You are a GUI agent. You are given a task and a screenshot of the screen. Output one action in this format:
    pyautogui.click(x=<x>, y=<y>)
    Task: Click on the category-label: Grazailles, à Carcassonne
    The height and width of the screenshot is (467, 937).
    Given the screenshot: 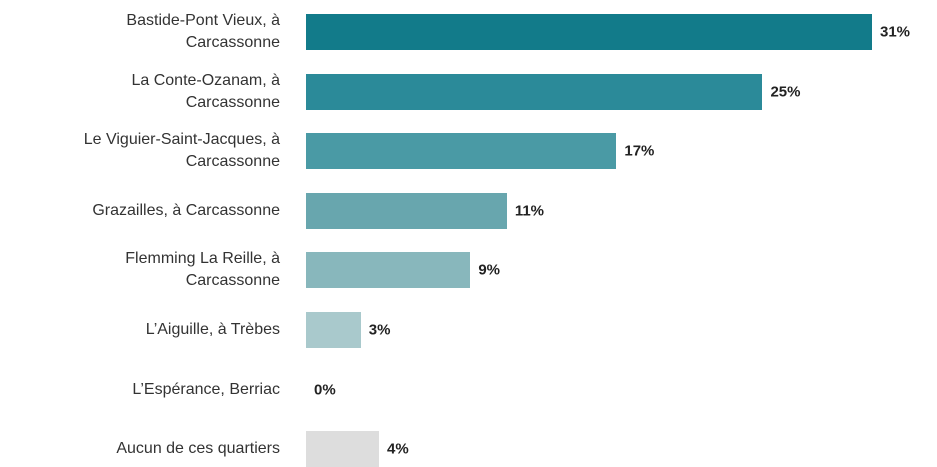 What is the action you would take?
    pyautogui.click(x=186, y=210)
    